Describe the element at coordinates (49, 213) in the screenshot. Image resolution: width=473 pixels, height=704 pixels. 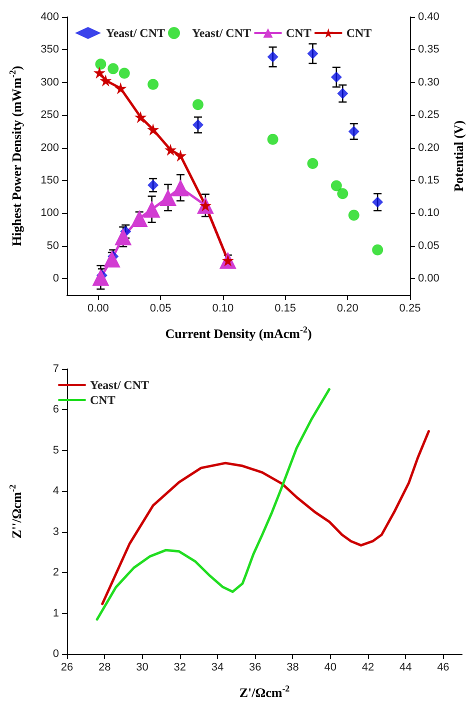
I see `y-tick-label: 100` at that location.